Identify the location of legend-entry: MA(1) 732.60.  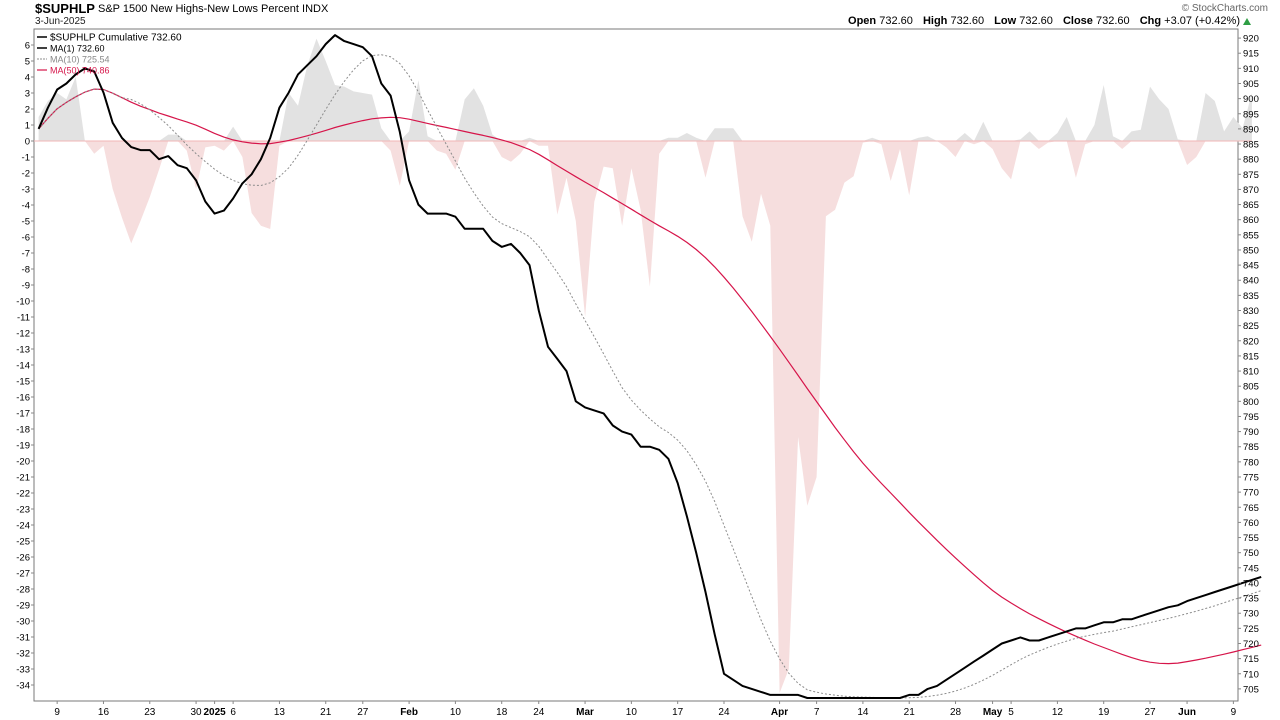
(77, 49).